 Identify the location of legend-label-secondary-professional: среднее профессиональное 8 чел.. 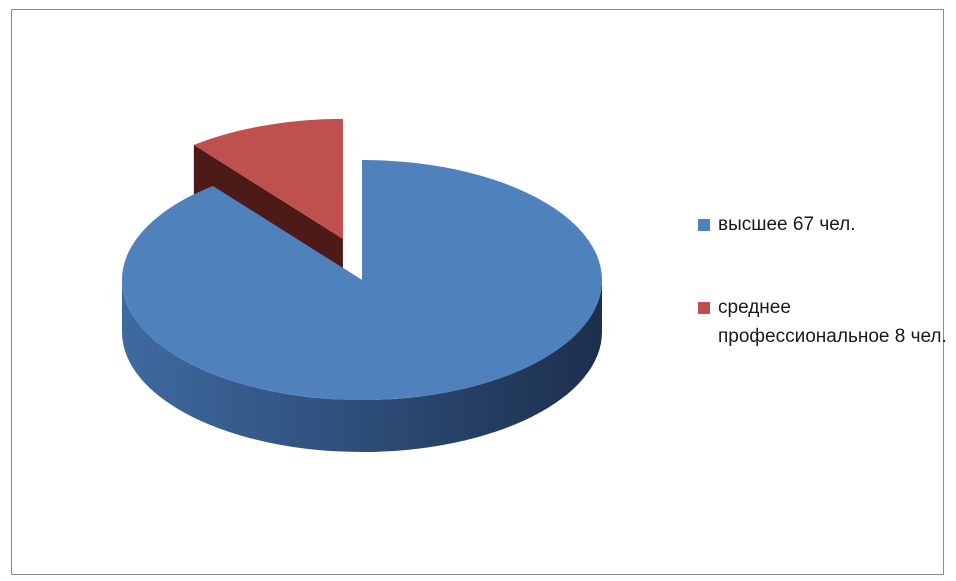
(832, 322).